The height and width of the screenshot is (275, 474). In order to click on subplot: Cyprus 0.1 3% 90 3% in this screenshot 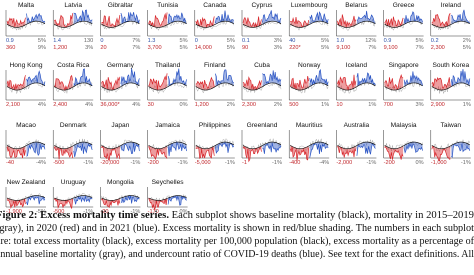, I will do `click(261, 26)`.